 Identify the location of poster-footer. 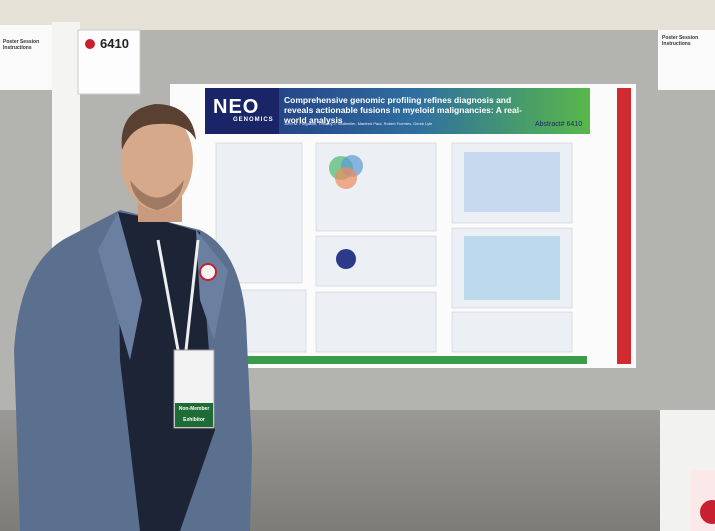
(416, 360).